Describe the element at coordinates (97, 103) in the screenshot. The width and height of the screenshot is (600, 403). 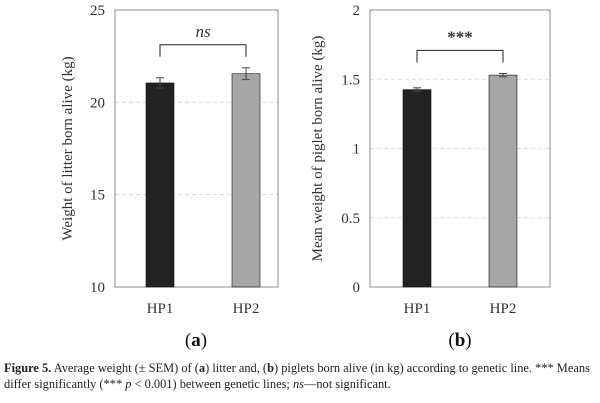
I see `chart-a-ytick-label: 20` at that location.